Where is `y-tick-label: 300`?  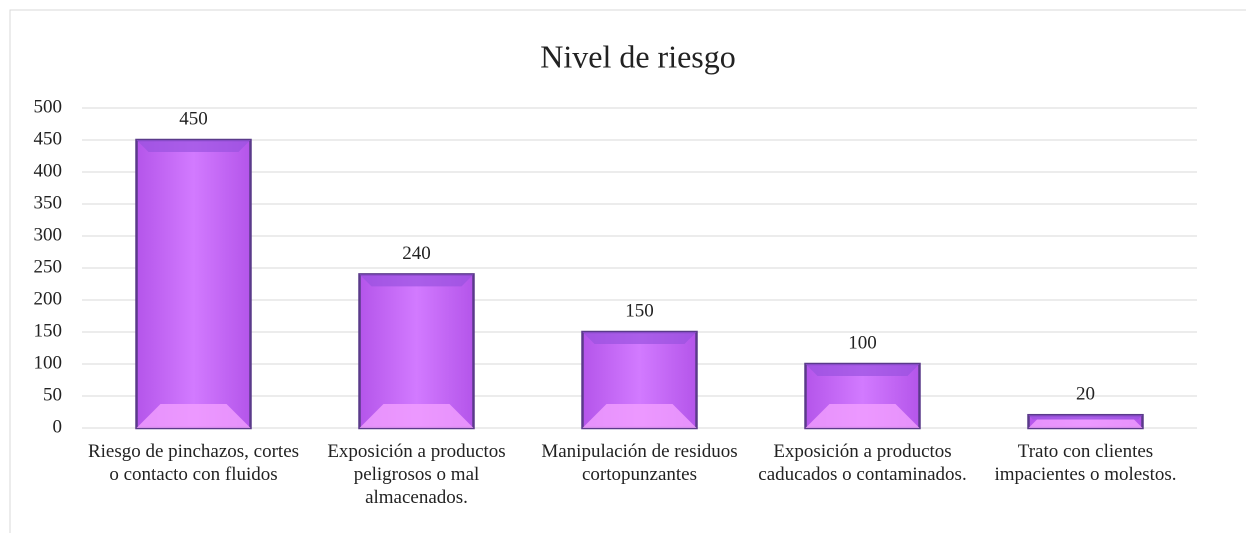 y-tick-label: 300 is located at coordinates (48, 234).